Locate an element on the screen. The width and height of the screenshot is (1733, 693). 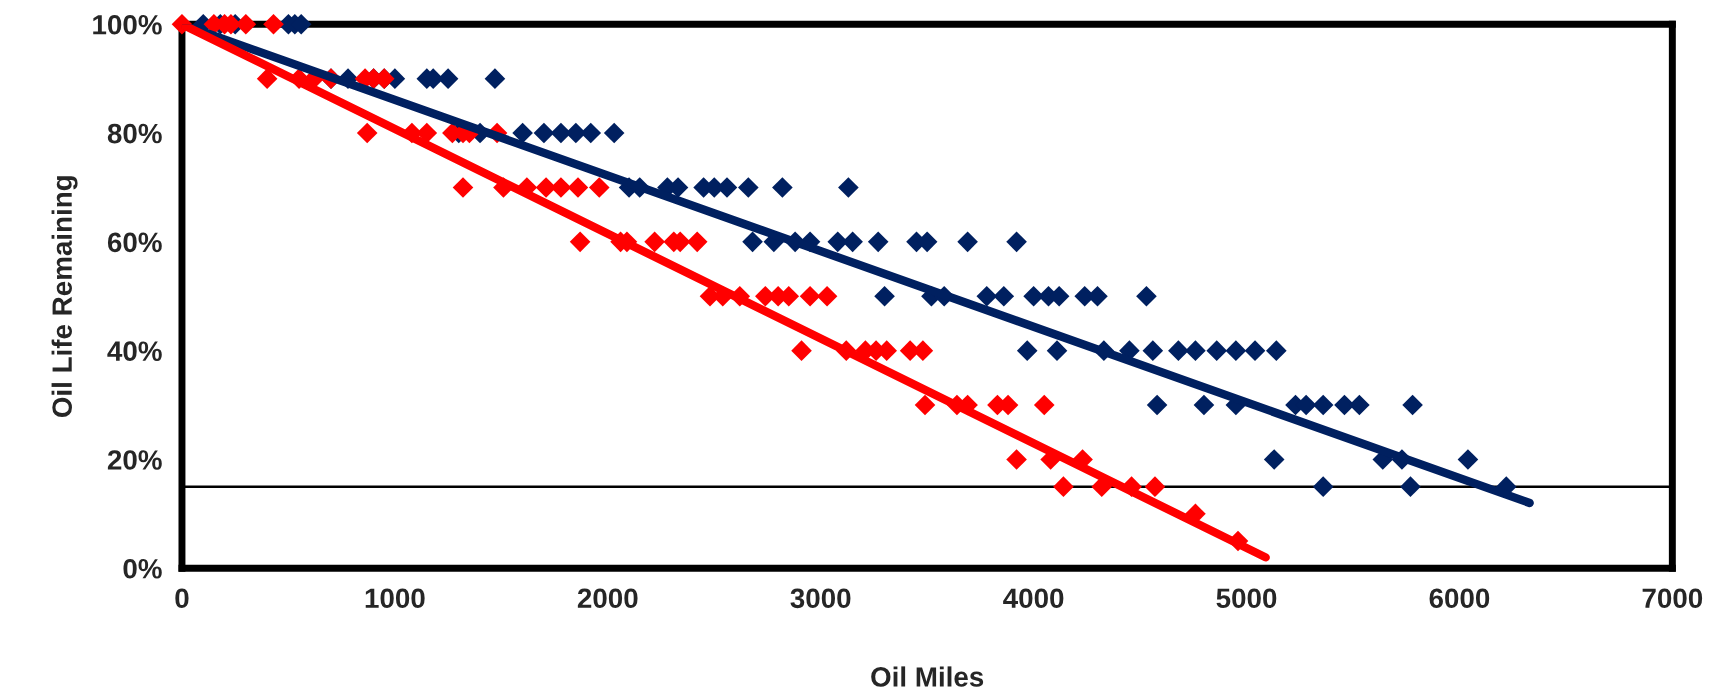
x-tick-label: 2000 is located at coordinates (607, 598).